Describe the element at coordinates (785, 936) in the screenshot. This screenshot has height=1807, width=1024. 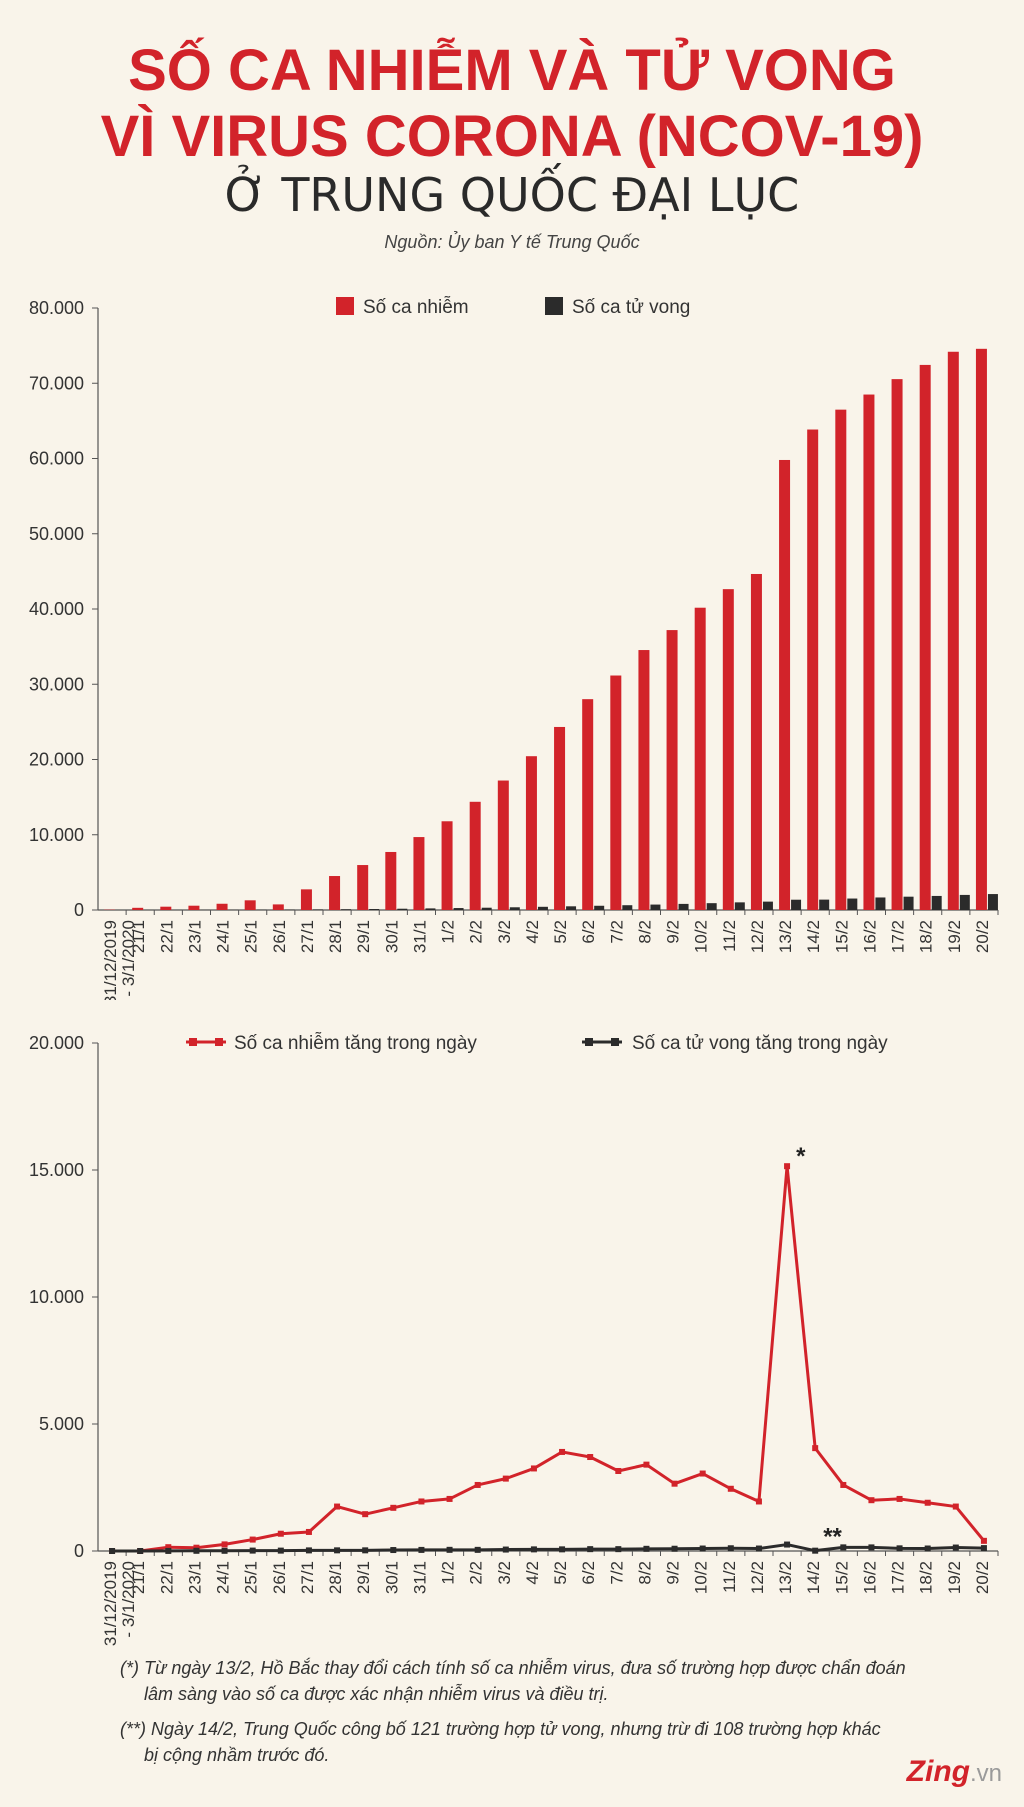
I see `x-tick-label-line: 13/2` at that location.